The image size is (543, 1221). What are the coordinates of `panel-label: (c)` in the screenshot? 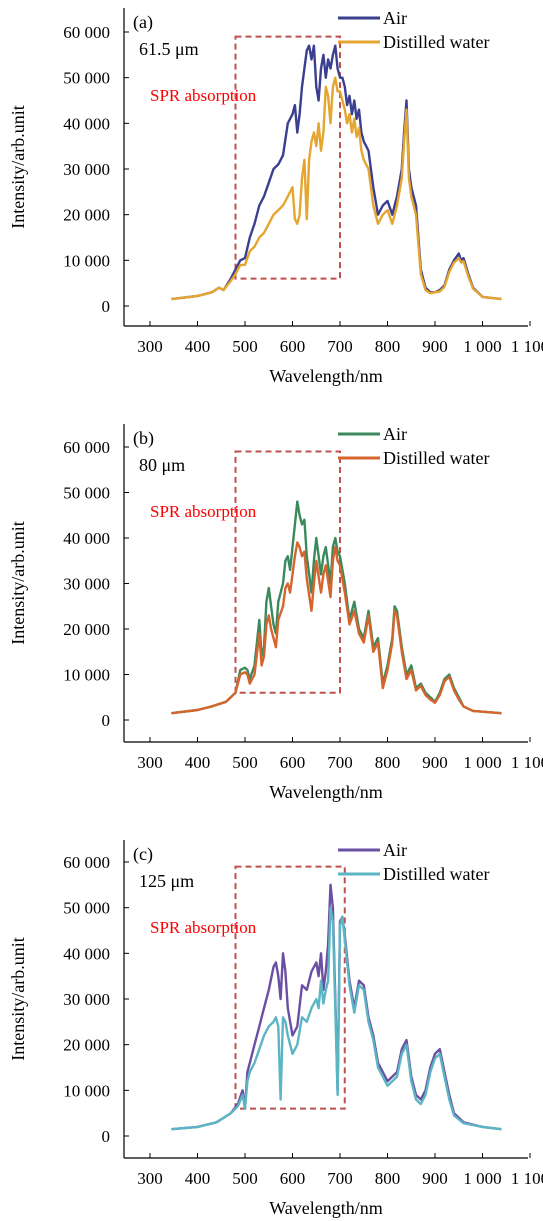 It's located at (143, 854).